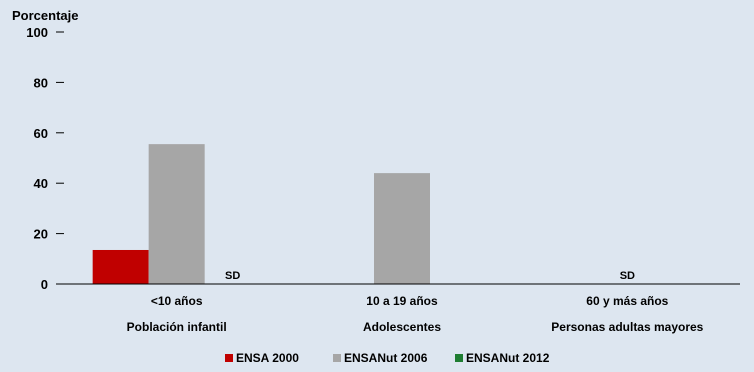 The image size is (754, 372). Describe the element at coordinates (267, 358) in the screenshot. I see `legend-label: ENSA 2000` at that location.